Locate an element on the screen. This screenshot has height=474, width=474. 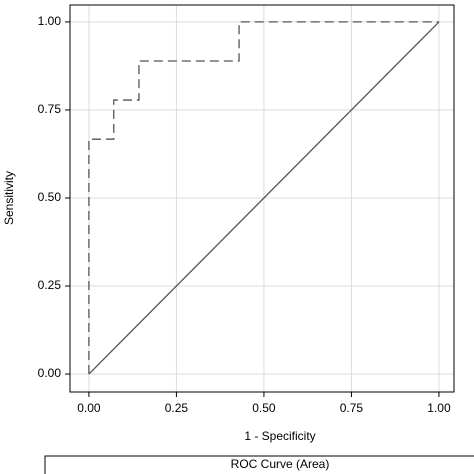
y-tick-label: 1.00 is located at coordinates (50, 21).